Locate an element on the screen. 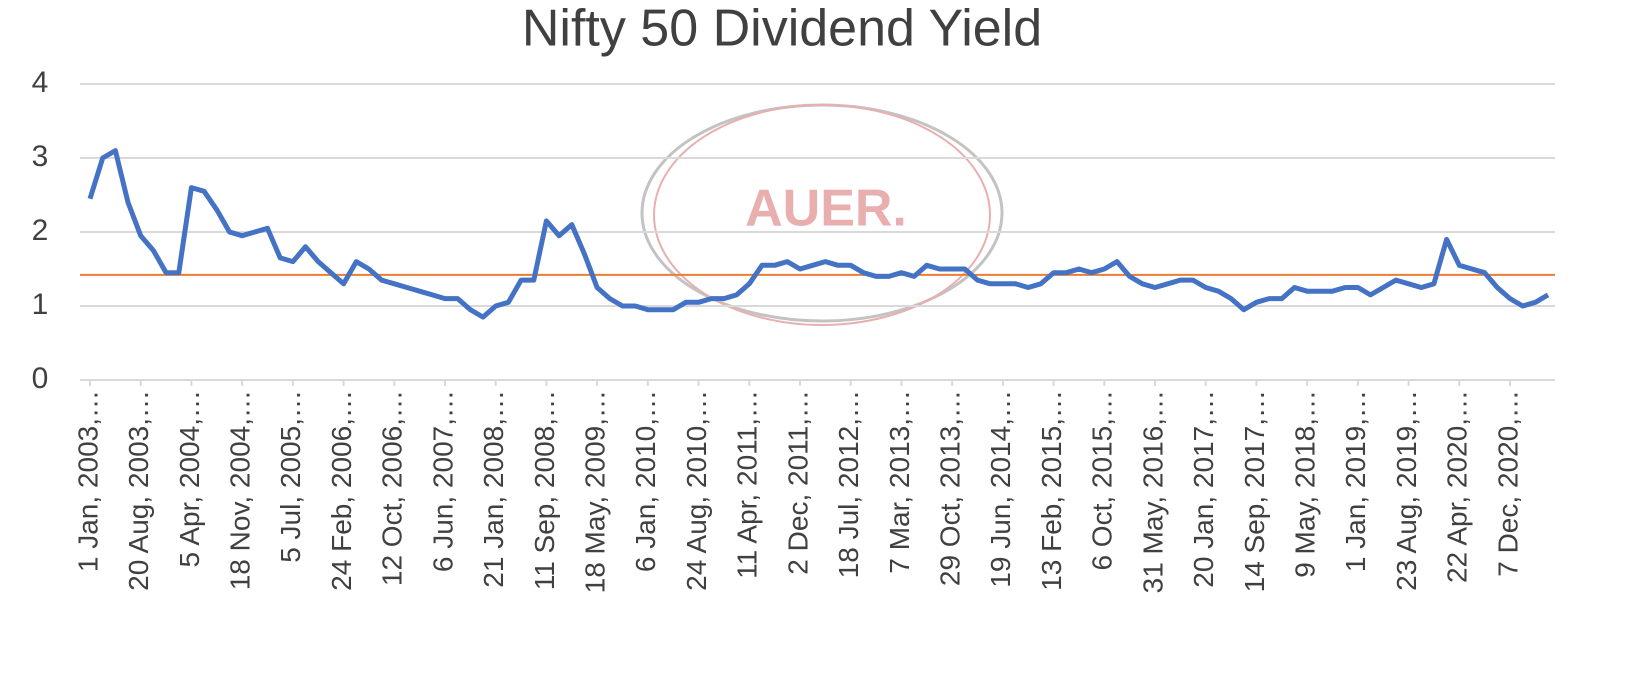  chart-title: Nifty 50 Dividend Yield is located at coordinates (782, 29).